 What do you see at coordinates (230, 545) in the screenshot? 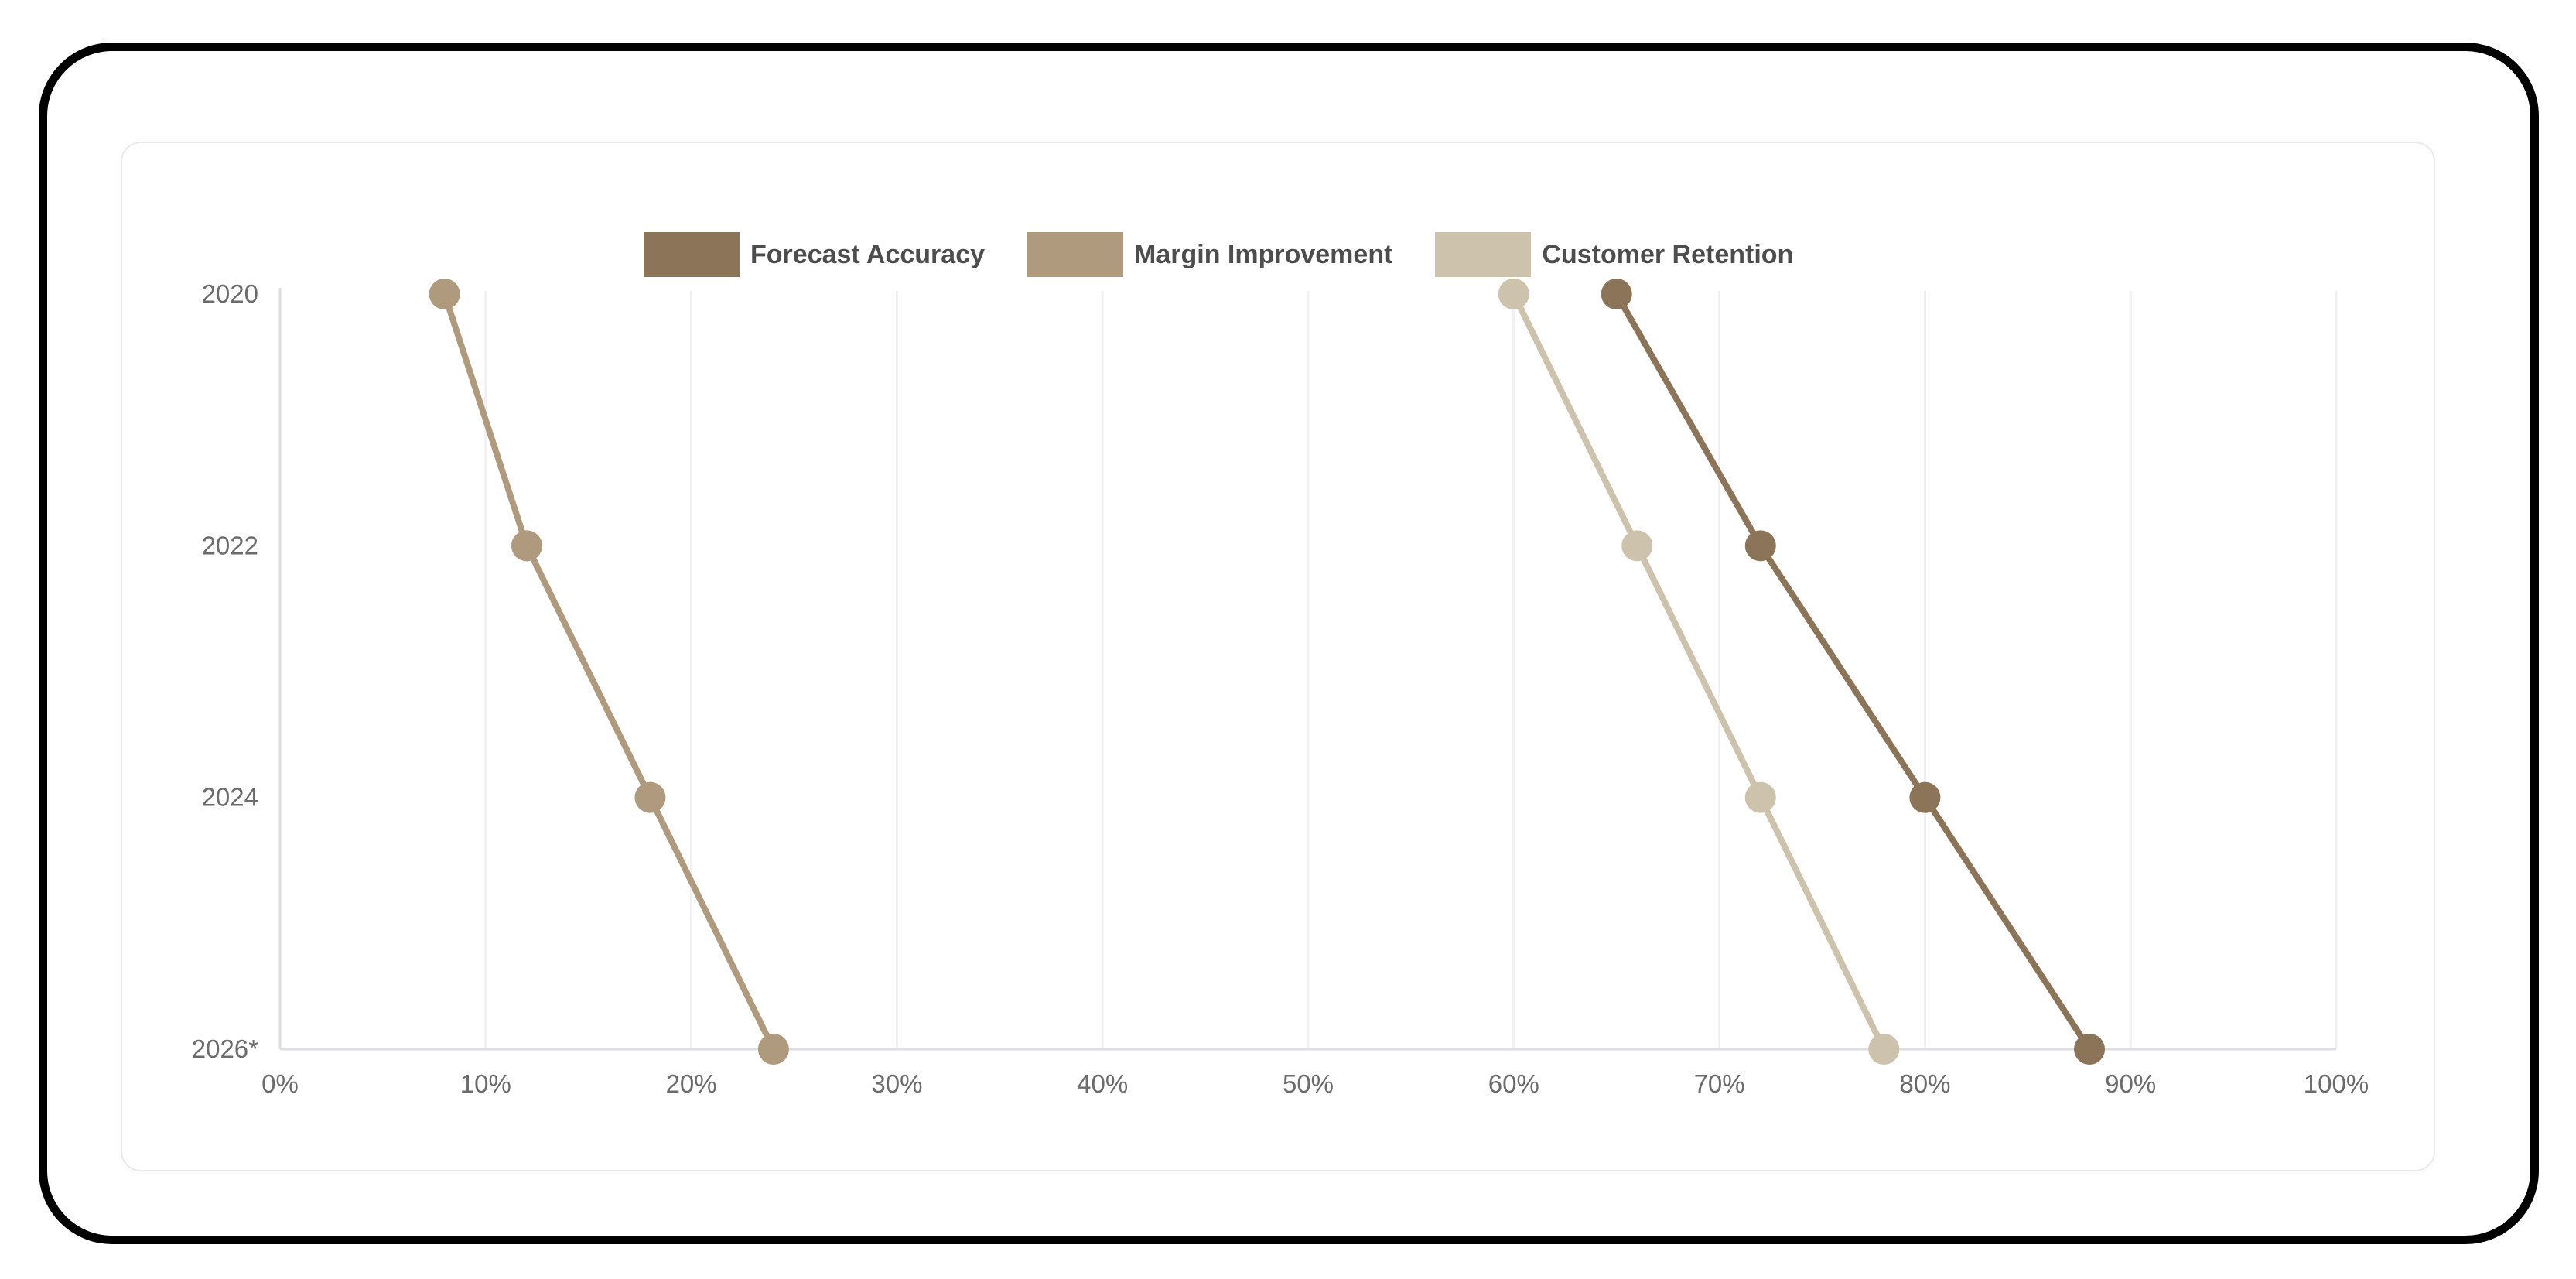
I see `y-tick-label: 2022` at bounding box center [230, 545].